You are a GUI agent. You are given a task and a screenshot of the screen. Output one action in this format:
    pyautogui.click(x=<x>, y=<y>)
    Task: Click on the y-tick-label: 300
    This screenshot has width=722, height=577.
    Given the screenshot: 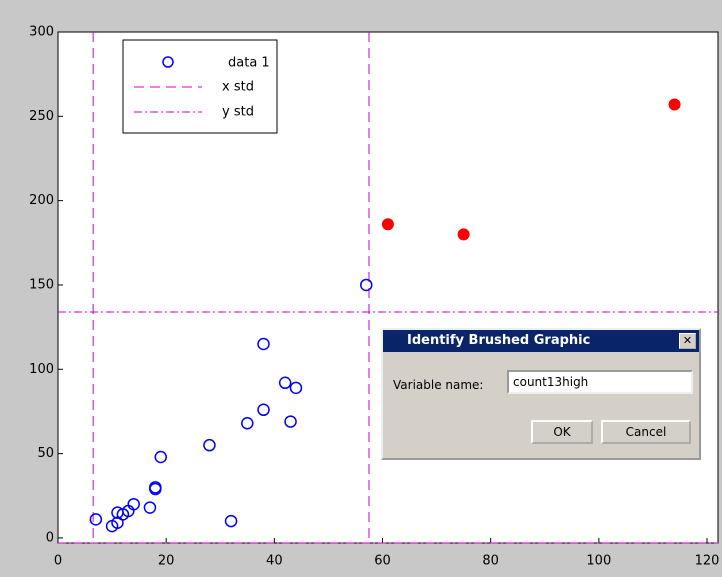 What is the action you would take?
    pyautogui.click(x=41, y=32)
    